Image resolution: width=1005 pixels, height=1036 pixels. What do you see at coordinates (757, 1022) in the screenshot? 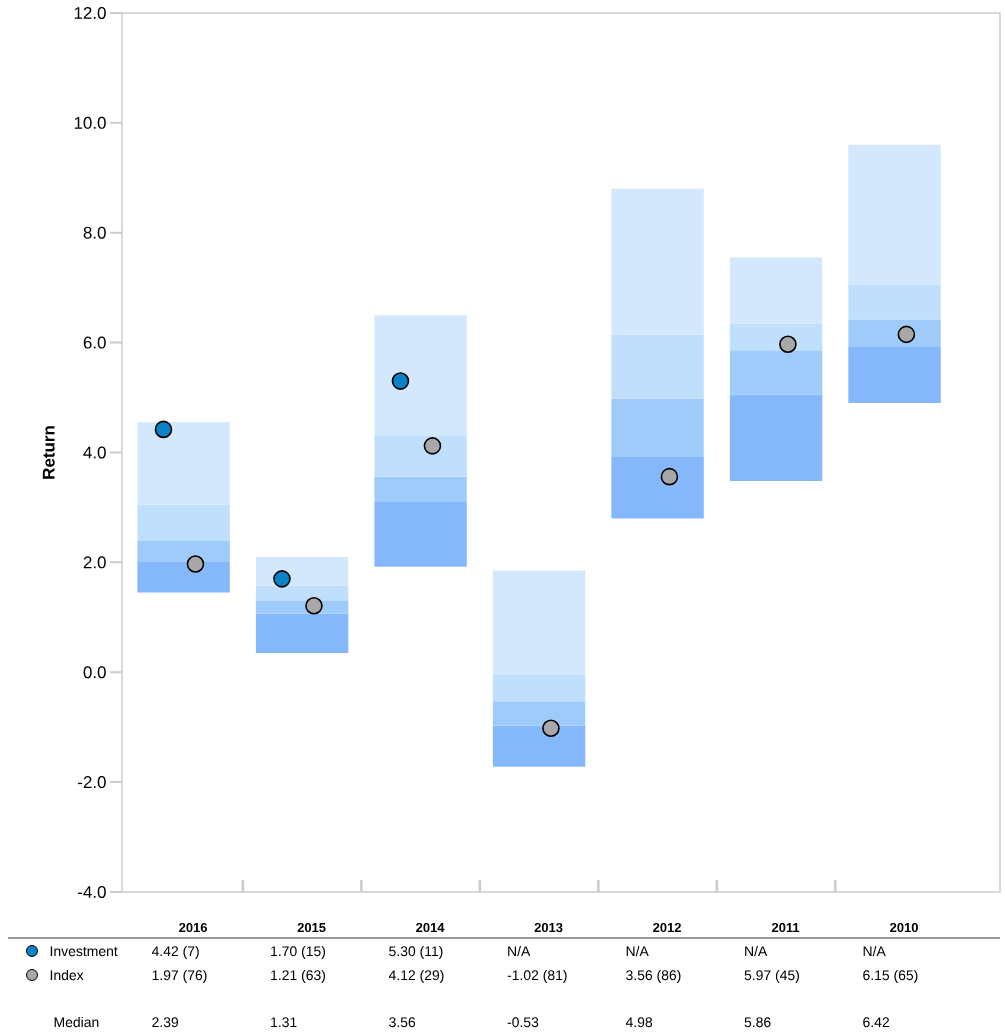
I see `text: 5.86` at bounding box center [757, 1022].